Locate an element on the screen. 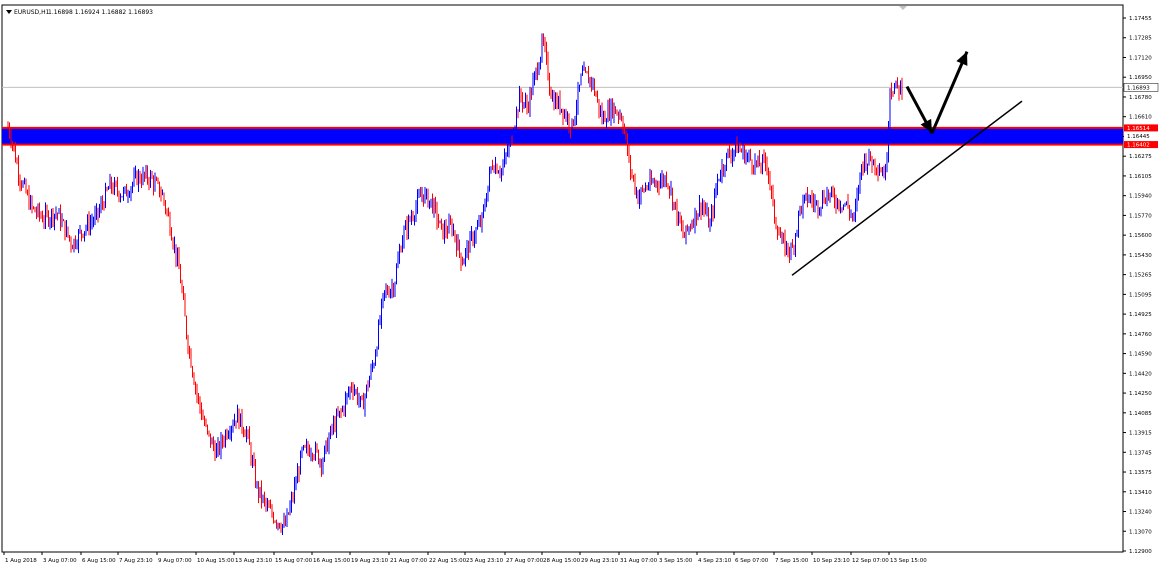  x-tick-label: 7 Aug 23:10 is located at coordinates (136, 561).